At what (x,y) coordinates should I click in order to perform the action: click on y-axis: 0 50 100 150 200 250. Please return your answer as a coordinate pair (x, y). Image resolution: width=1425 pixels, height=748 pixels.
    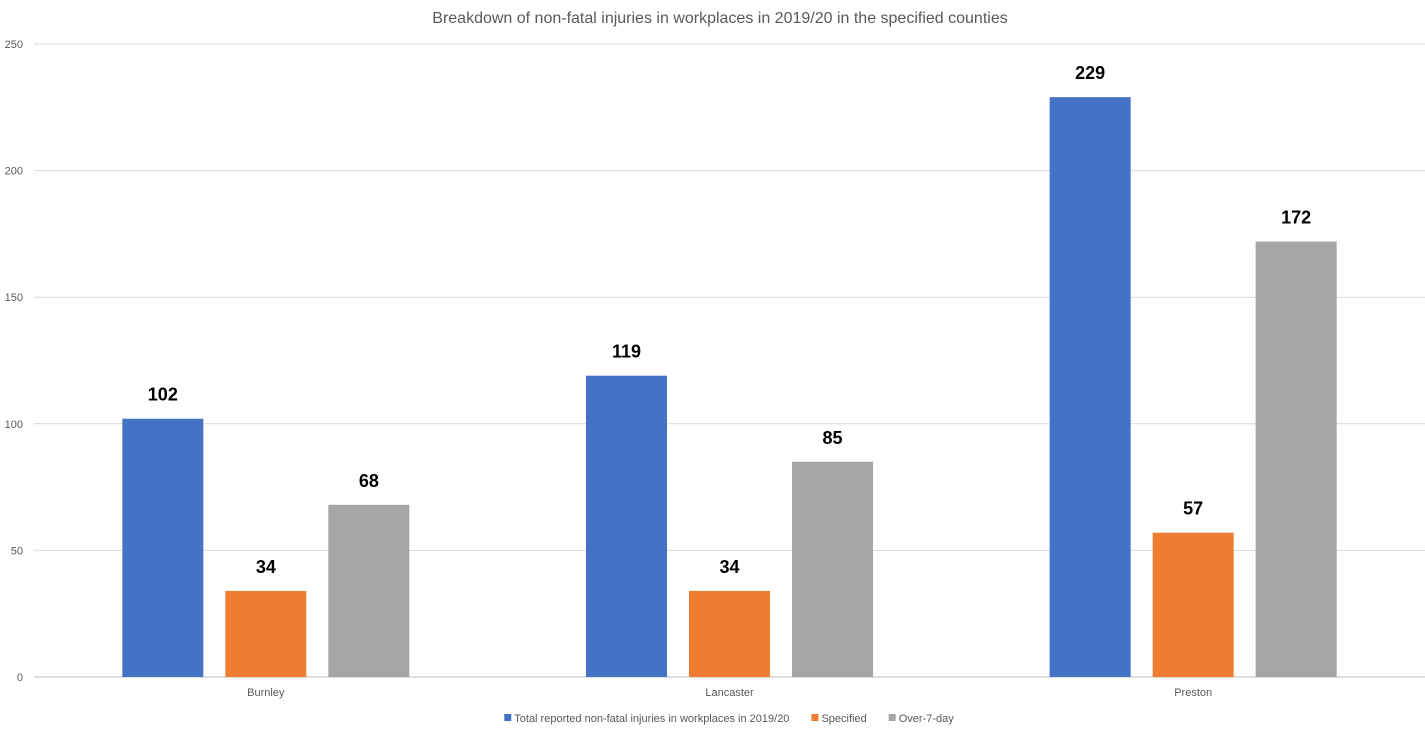
    Looking at the image, I should click on (14, 361).